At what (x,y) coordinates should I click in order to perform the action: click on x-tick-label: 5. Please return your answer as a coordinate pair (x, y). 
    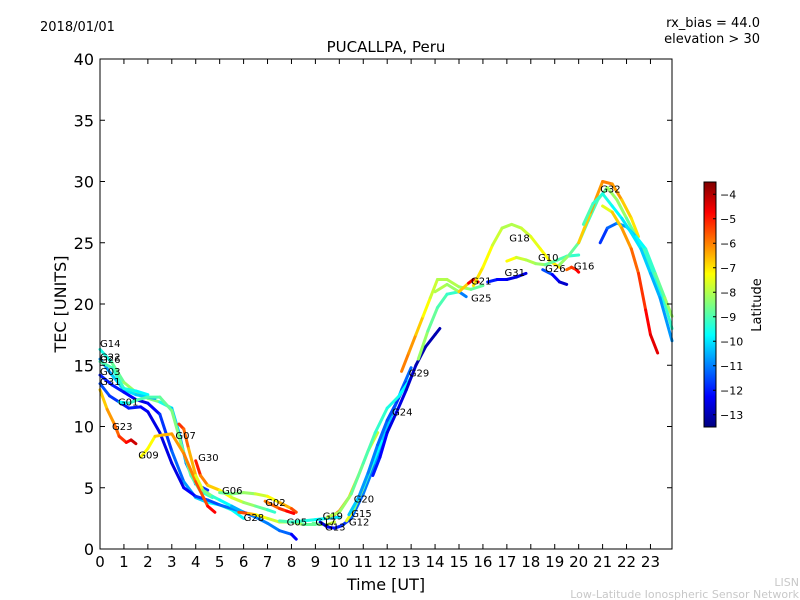
    Looking at the image, I should click on (220, 562).